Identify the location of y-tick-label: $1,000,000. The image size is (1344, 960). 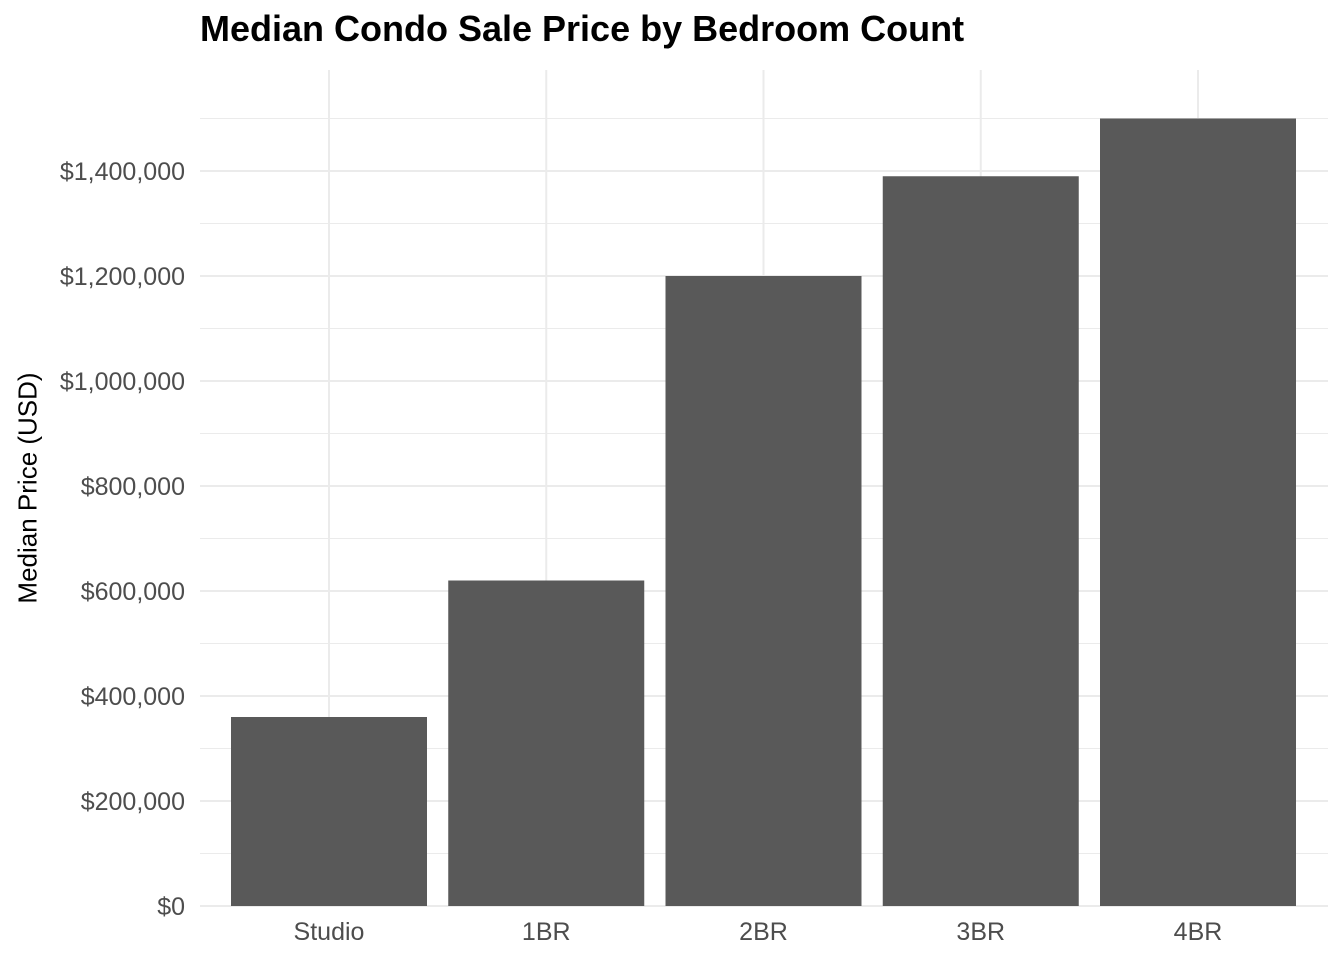
(122, 382).